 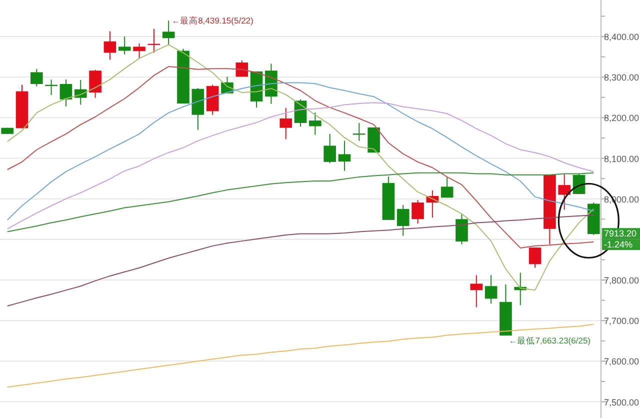 What do you see at coordinates (622, 321) in the screenshot?
I see `y-tick-label: 7,700.00` at bounding box center [622, 321].